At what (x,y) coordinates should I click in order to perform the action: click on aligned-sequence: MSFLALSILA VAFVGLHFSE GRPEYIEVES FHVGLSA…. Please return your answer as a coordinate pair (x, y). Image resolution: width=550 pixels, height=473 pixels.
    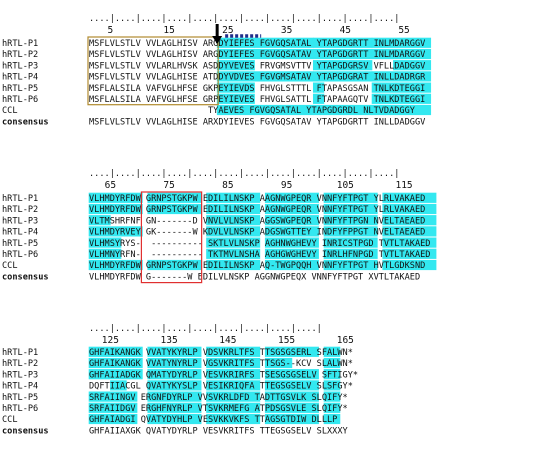
    Looking at the image, I should click on (257, 100).